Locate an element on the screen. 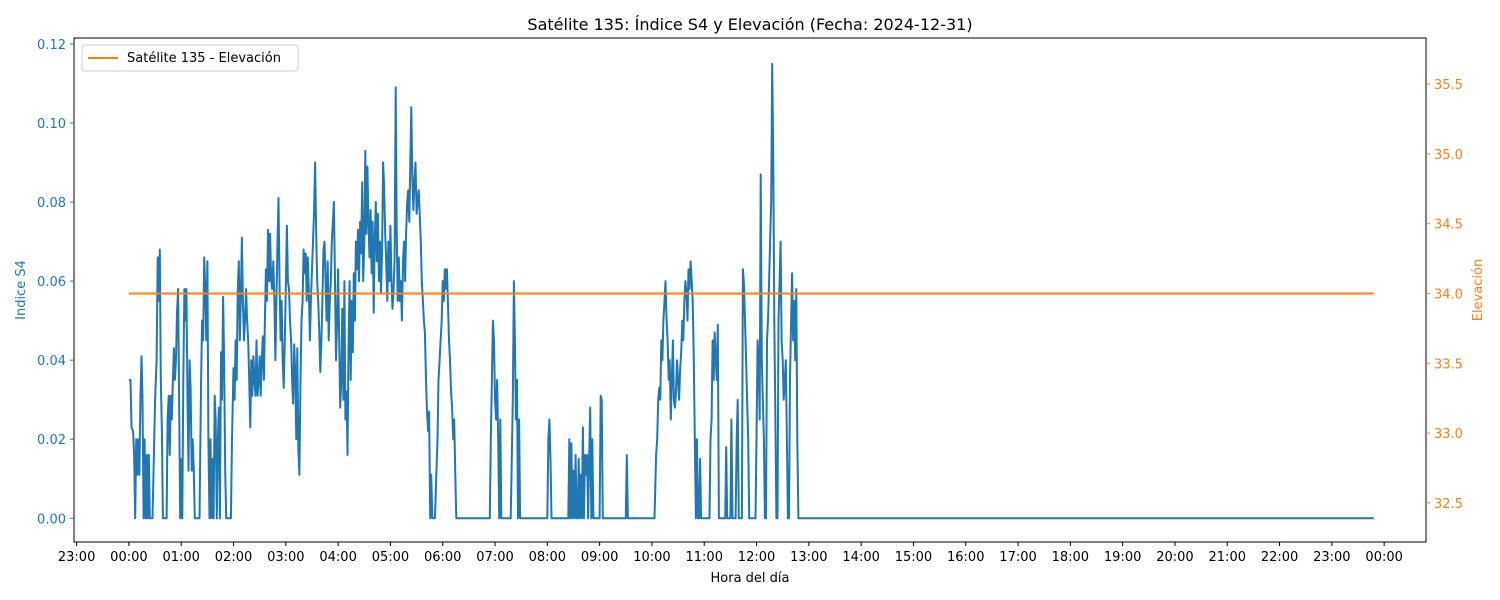 The width and height of the screenshot is (1500, 600). y-left-tick-label: 0.08 is located at coordinates (51, 203).